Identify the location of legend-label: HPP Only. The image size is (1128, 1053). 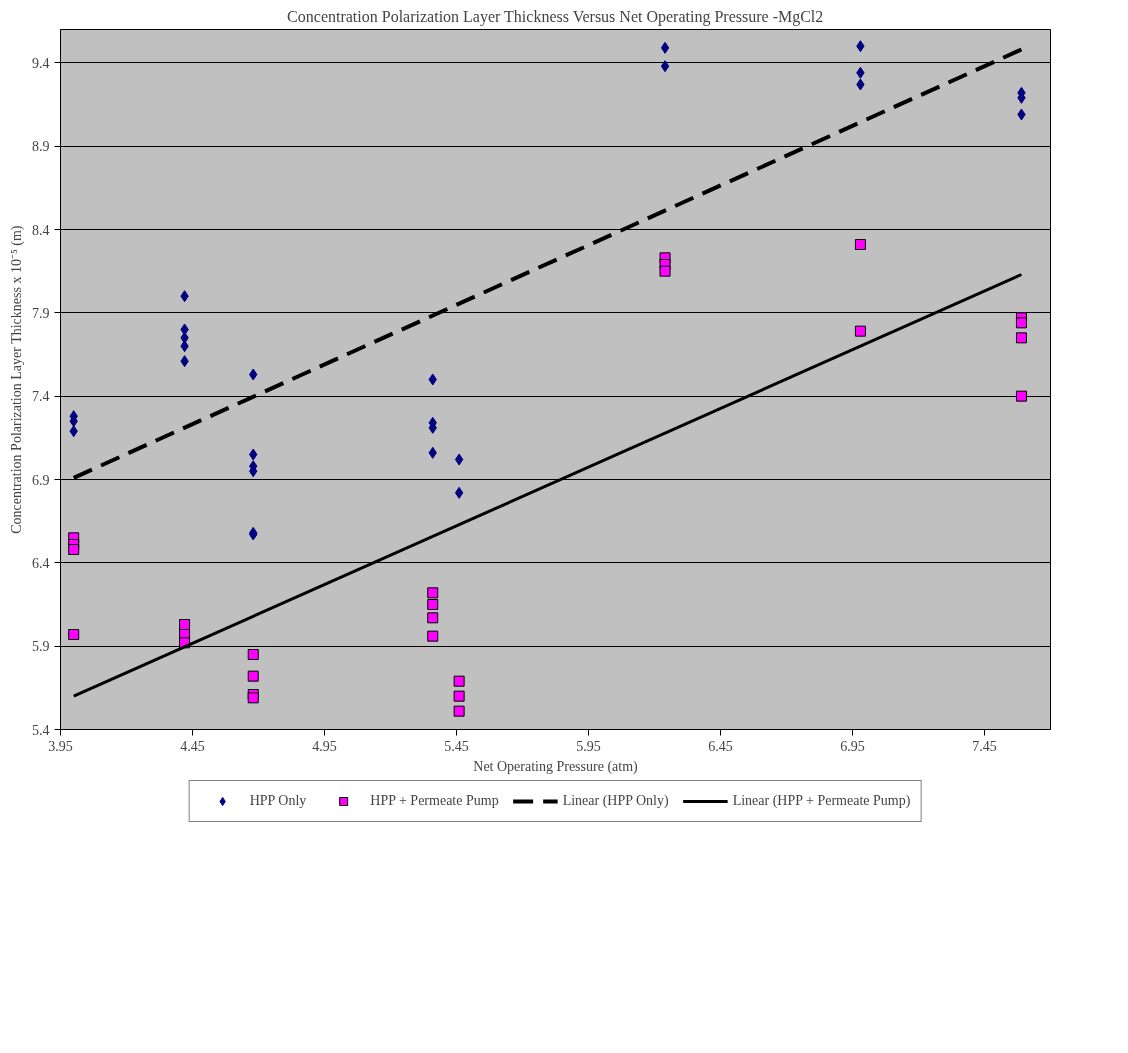
(278, 801).